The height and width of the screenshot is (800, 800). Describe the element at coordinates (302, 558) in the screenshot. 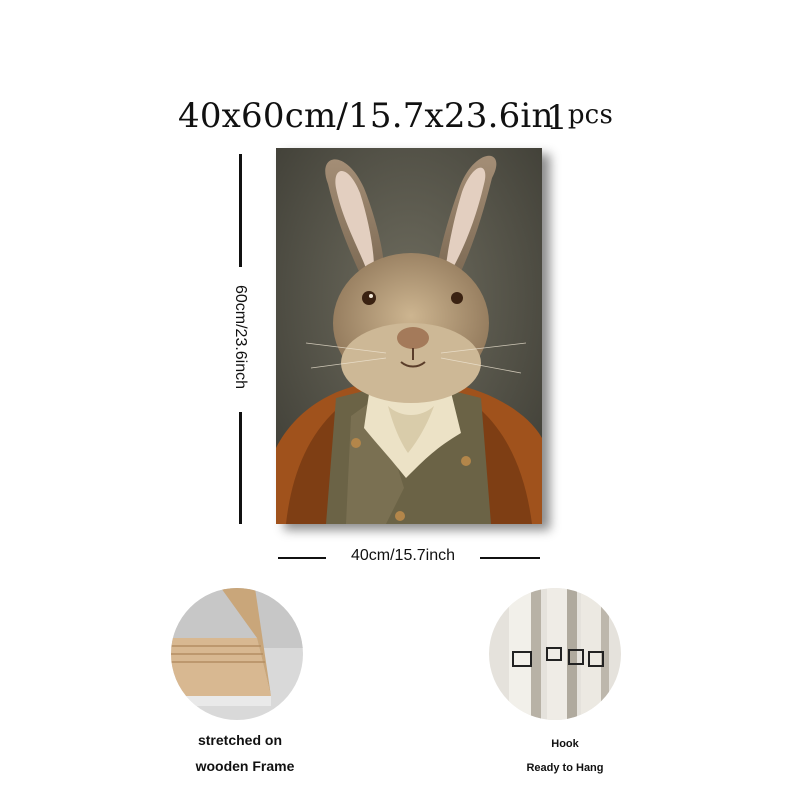

I see `width-line-left` at that location.